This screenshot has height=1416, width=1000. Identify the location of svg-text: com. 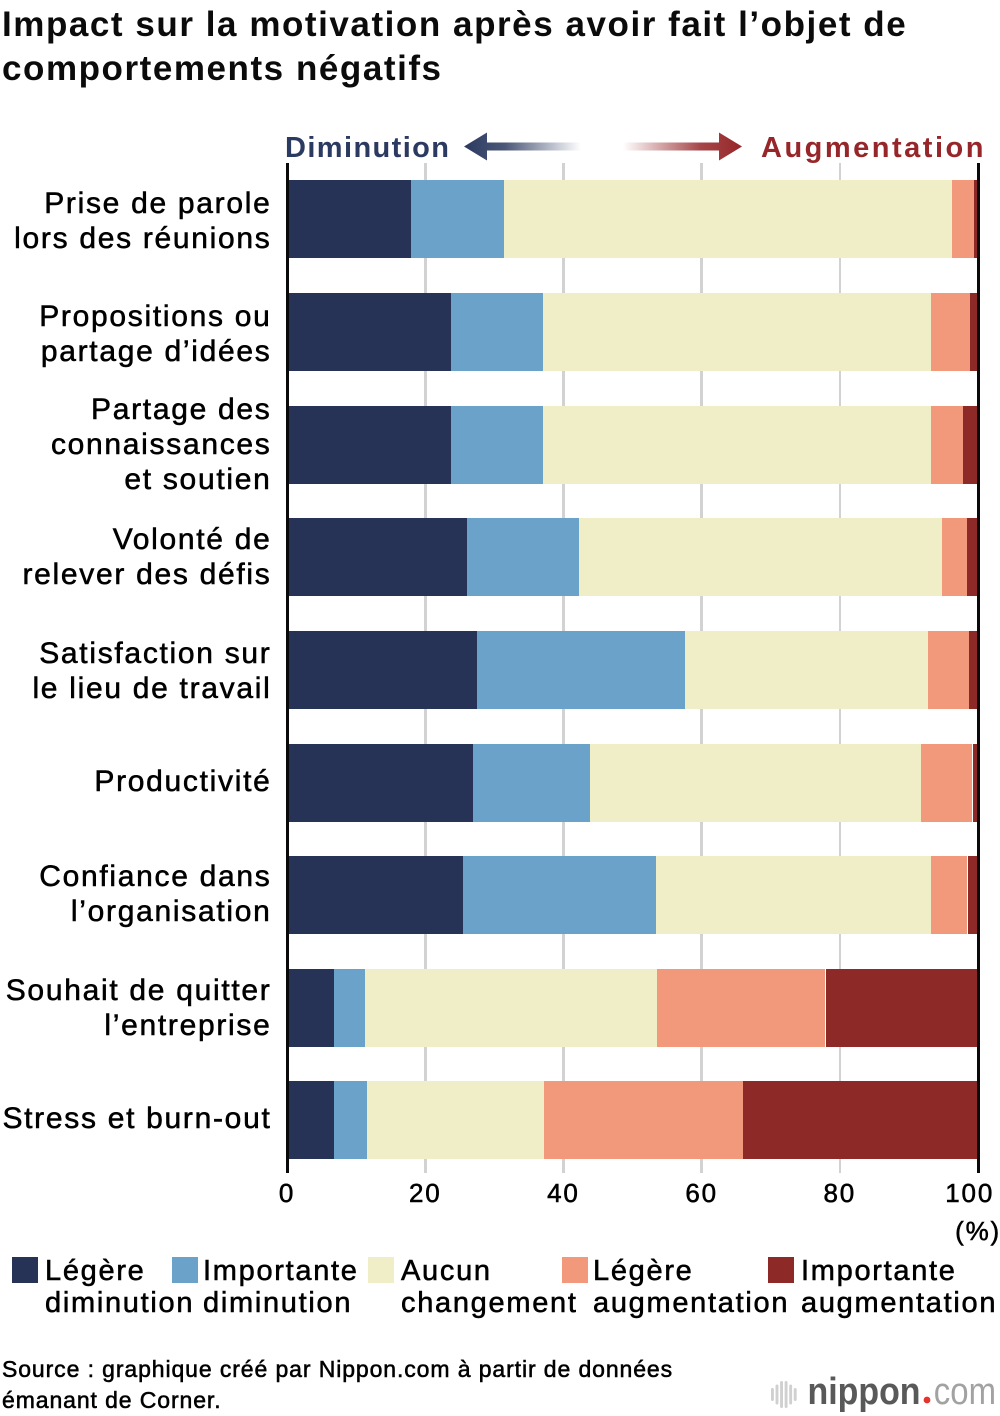
(965, 1392).